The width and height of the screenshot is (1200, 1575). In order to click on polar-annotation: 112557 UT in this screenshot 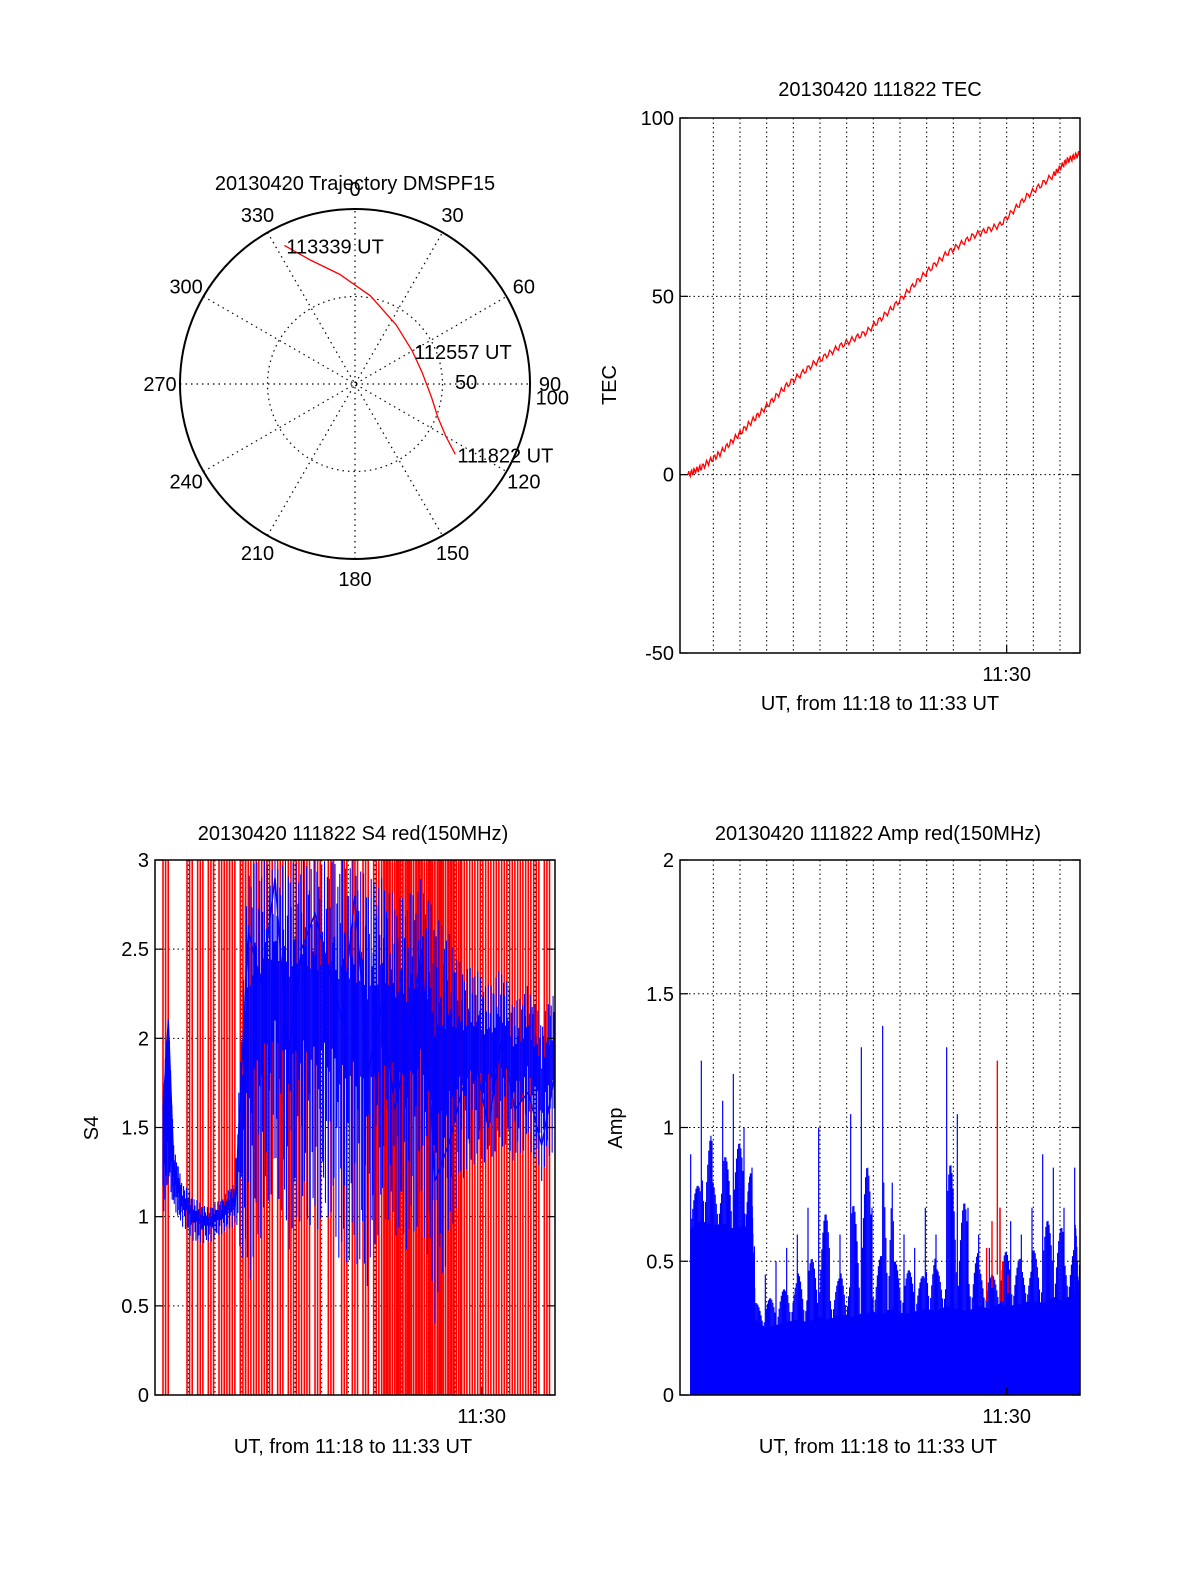, I will do `click(462, 353)`.